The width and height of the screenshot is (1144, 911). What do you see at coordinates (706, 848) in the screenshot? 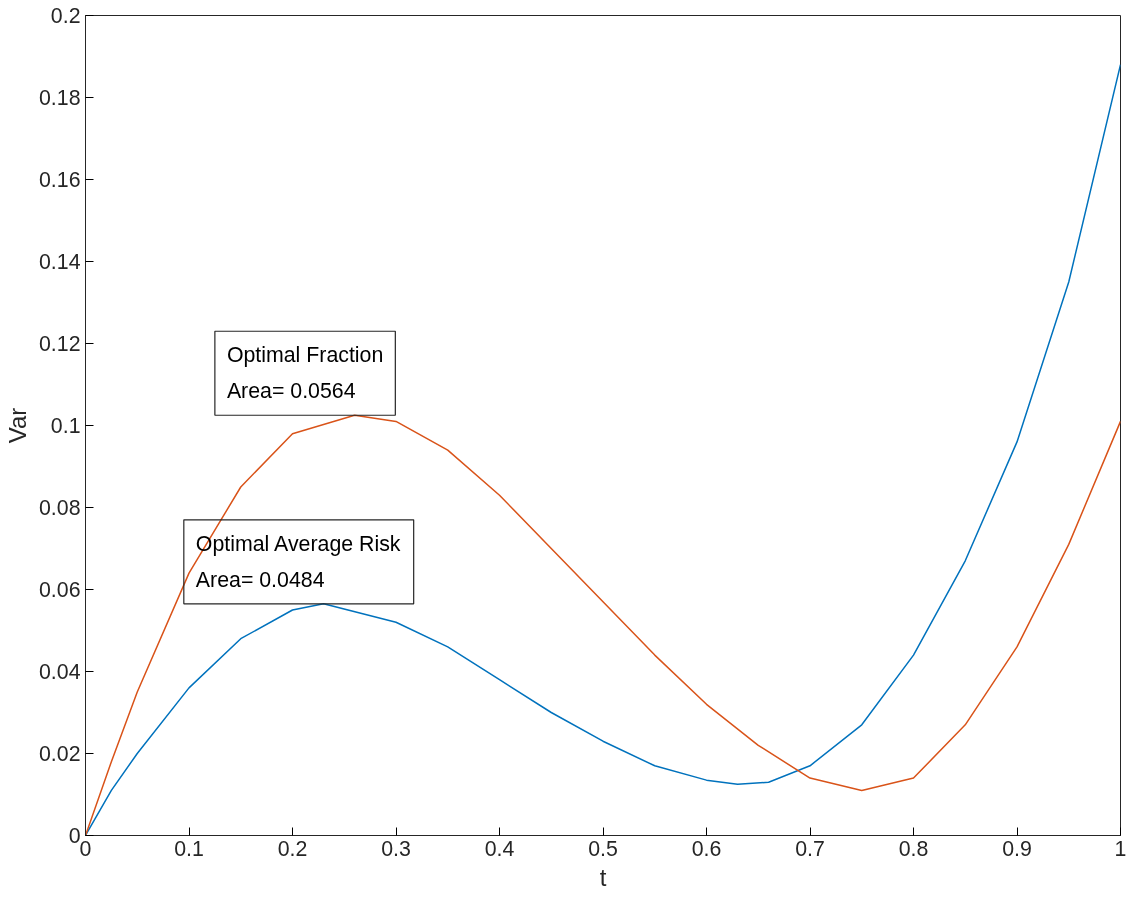
I see `x-tick-label: 0.6` at bounding box center [706, 848].